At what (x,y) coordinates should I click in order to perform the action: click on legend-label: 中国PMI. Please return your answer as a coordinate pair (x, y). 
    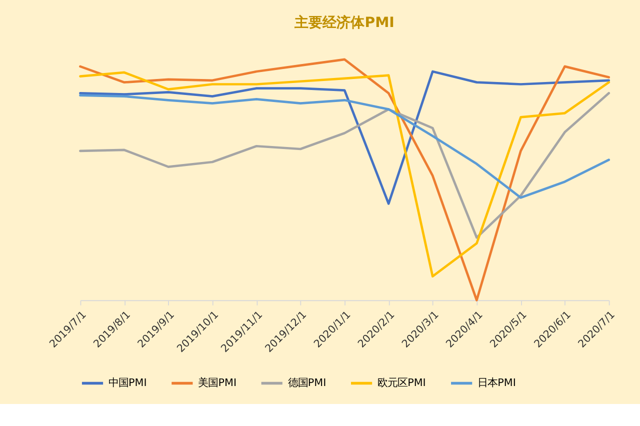
    Looking at the image, I should click on (127, 383).